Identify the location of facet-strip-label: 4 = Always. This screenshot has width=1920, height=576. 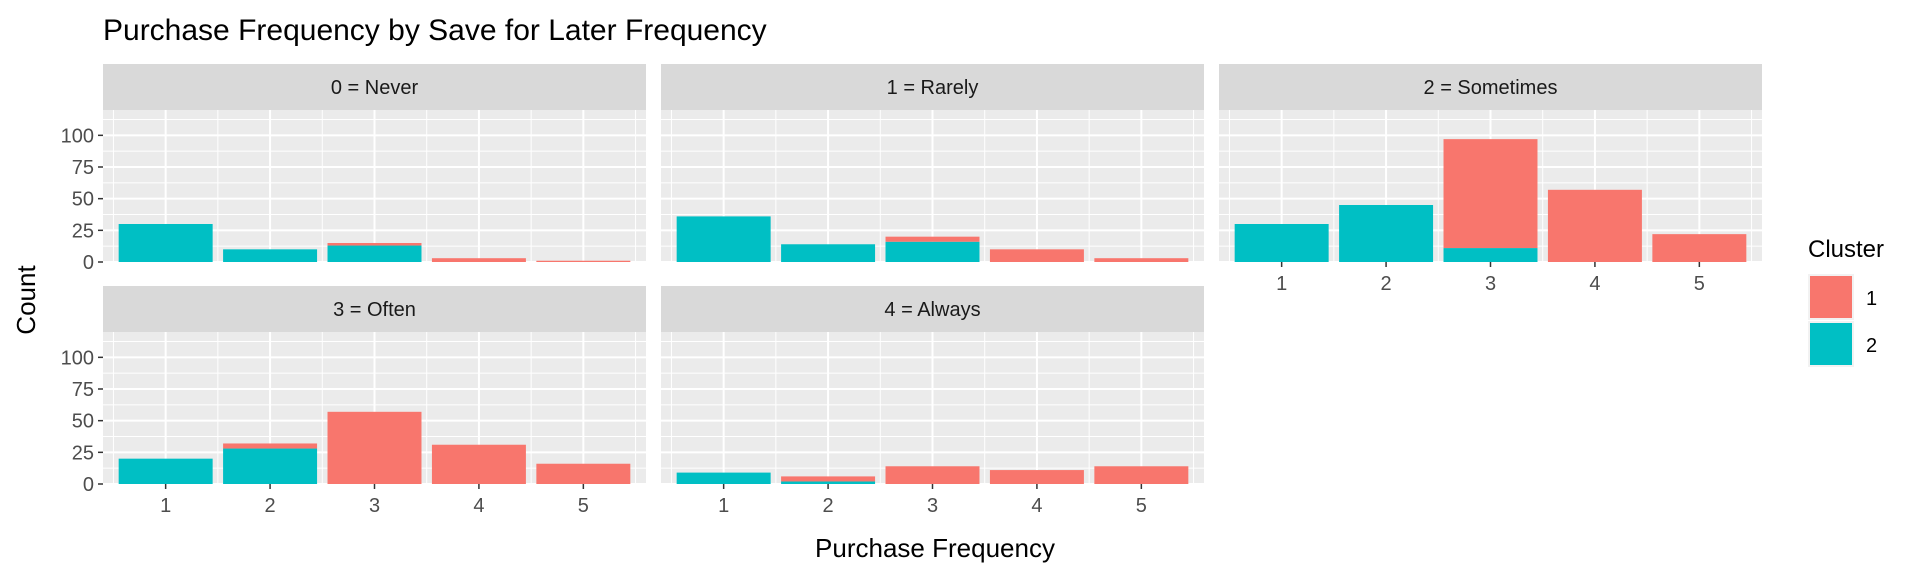
(932, 310).